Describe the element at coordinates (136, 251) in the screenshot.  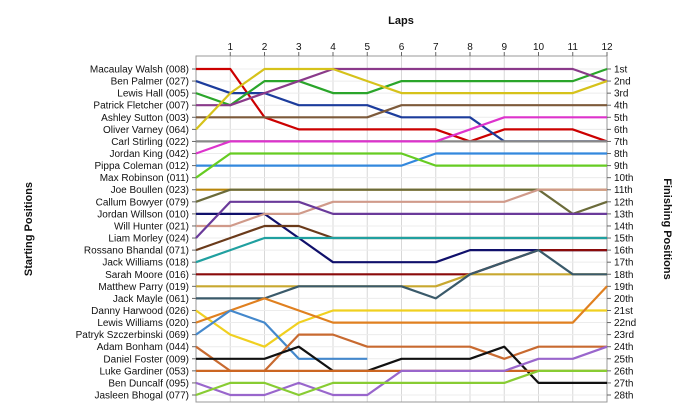
I see `driver-label: Rossano Bhandal (071)` at that location.